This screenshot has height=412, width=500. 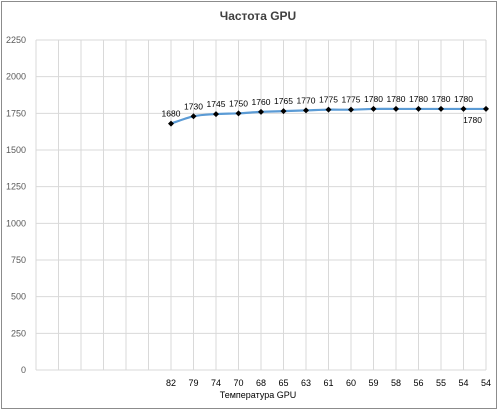 What do you see at coordinates (441, 383) in the screenshot?
I see `x-tick-label: 55` at bounding box center [441, 383].